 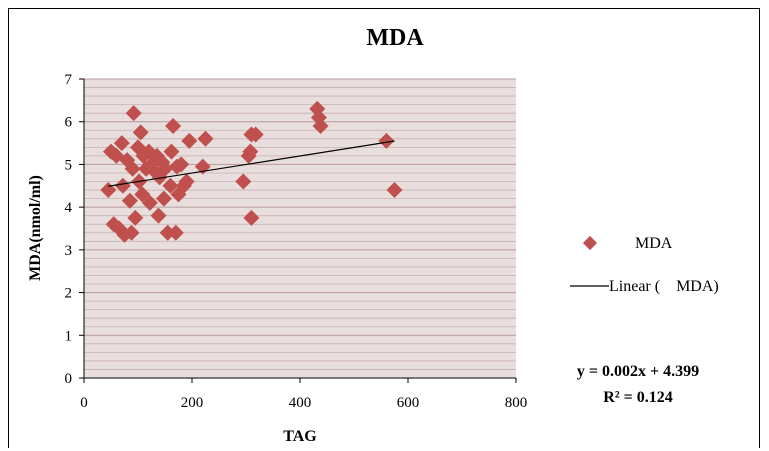 I want to click on y-tick-label: 6, so click(x=69, y=123).